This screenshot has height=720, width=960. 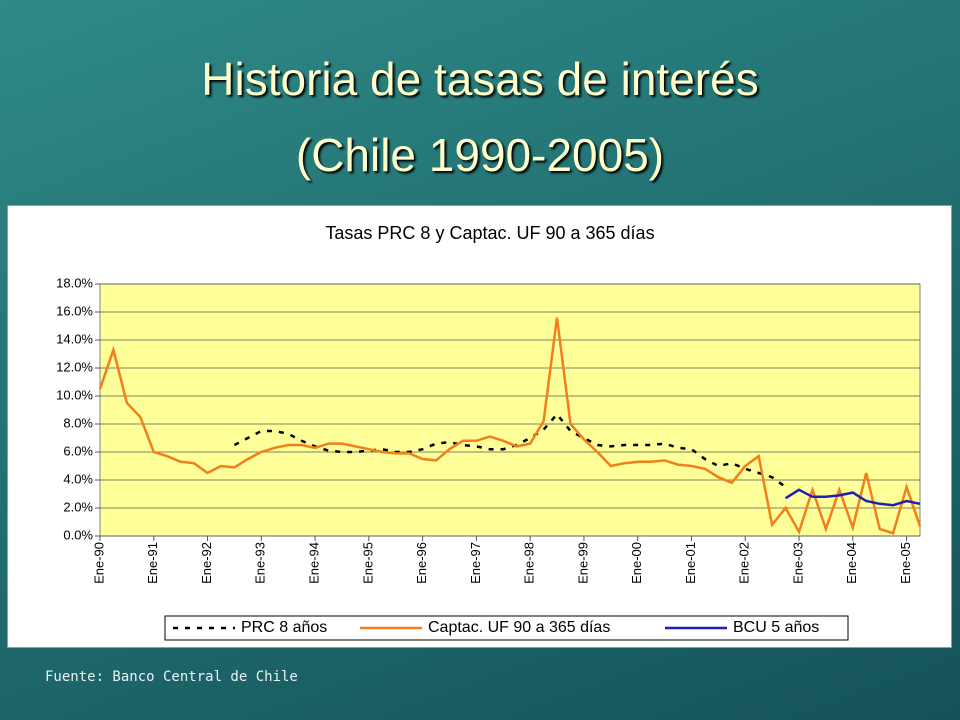 What do you see at coordinates (851, 563) in the screenshot?
I see `x-tick-label: Ene-04` at bounding box center [851, 563].